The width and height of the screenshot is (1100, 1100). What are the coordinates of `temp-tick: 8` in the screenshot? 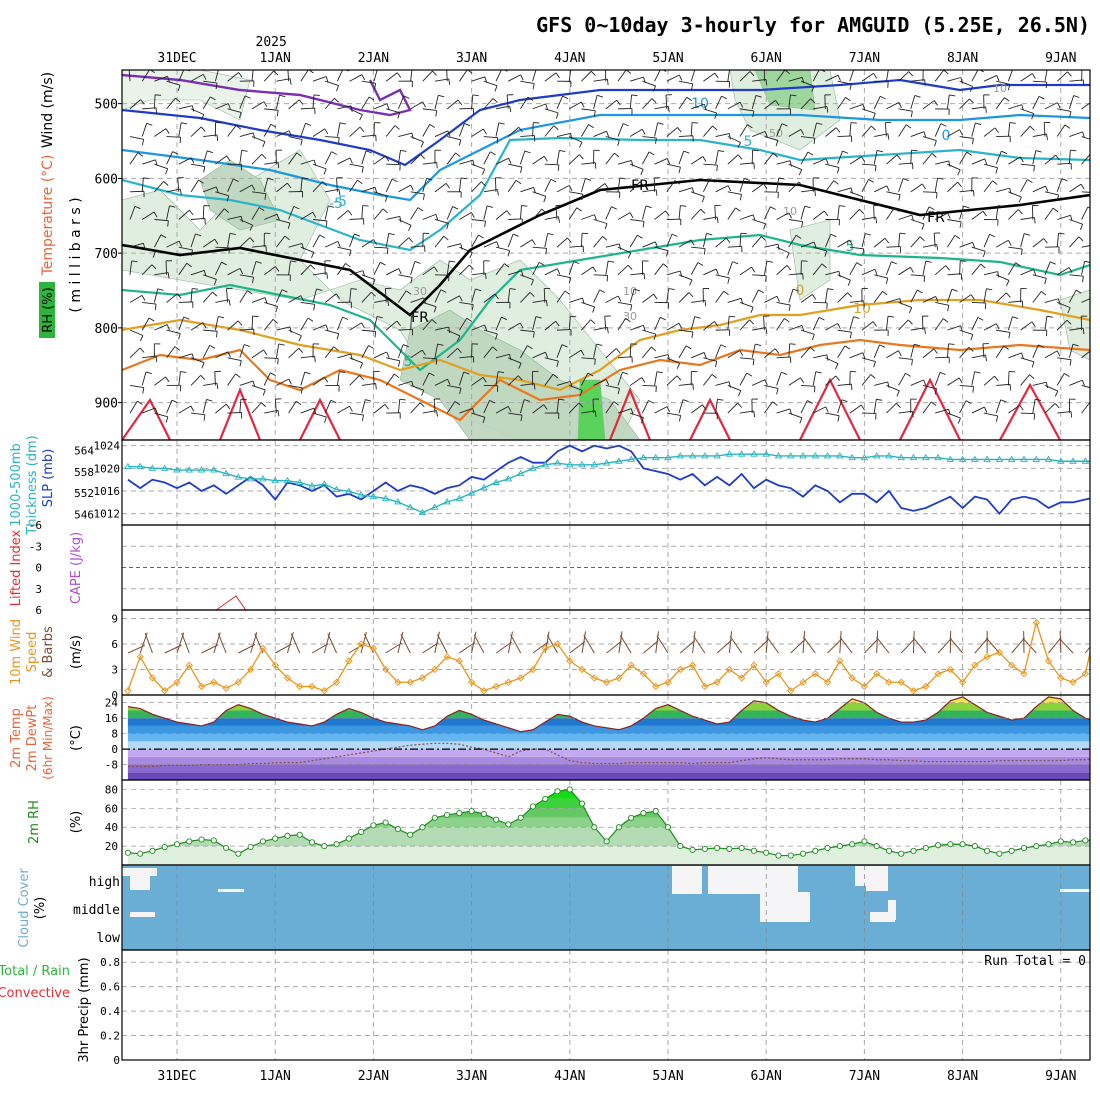 It's located at (114, 734).